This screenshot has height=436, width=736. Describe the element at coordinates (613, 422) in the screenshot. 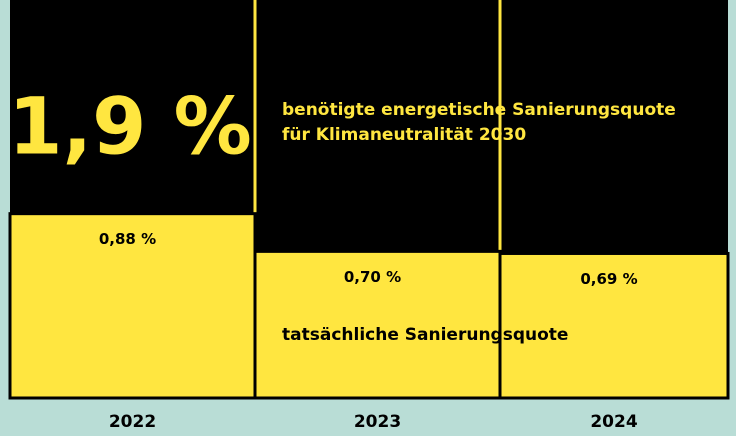

I see `x-tick-label: 2024` at that location.